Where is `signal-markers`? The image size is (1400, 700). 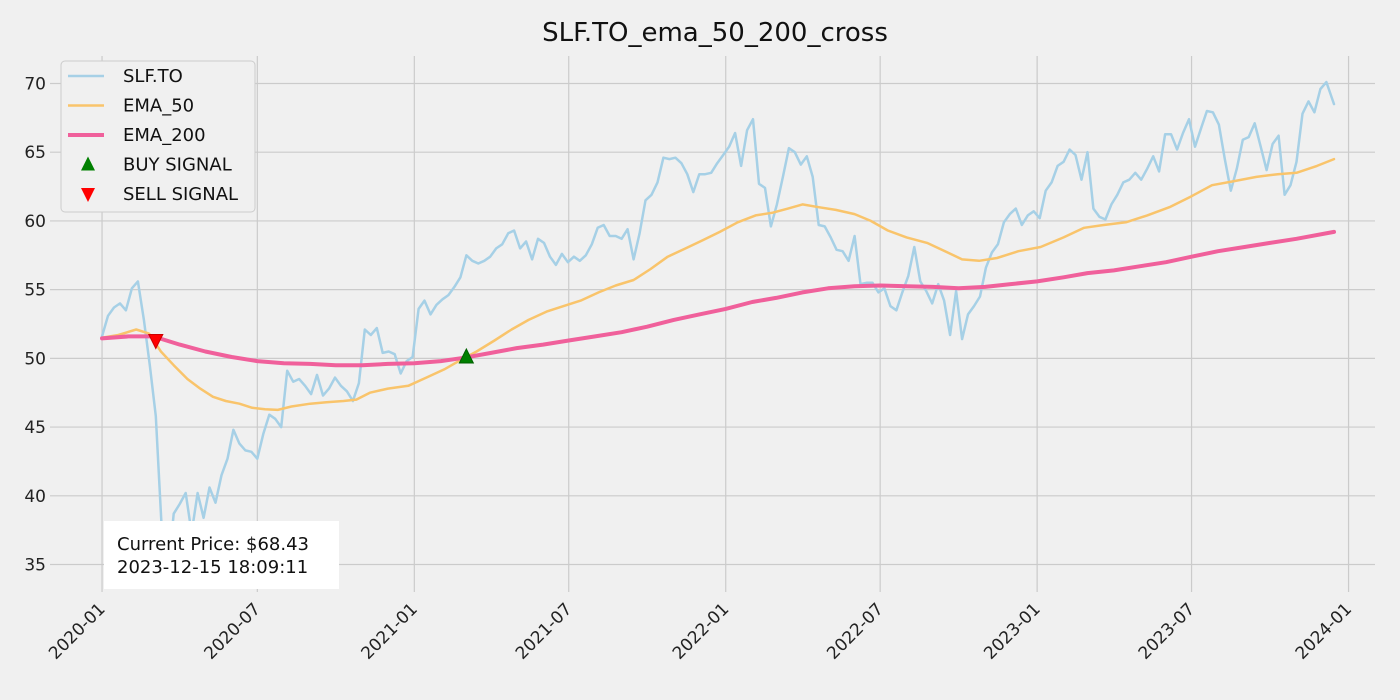
signal-markers is located at coordinates (311, 348).